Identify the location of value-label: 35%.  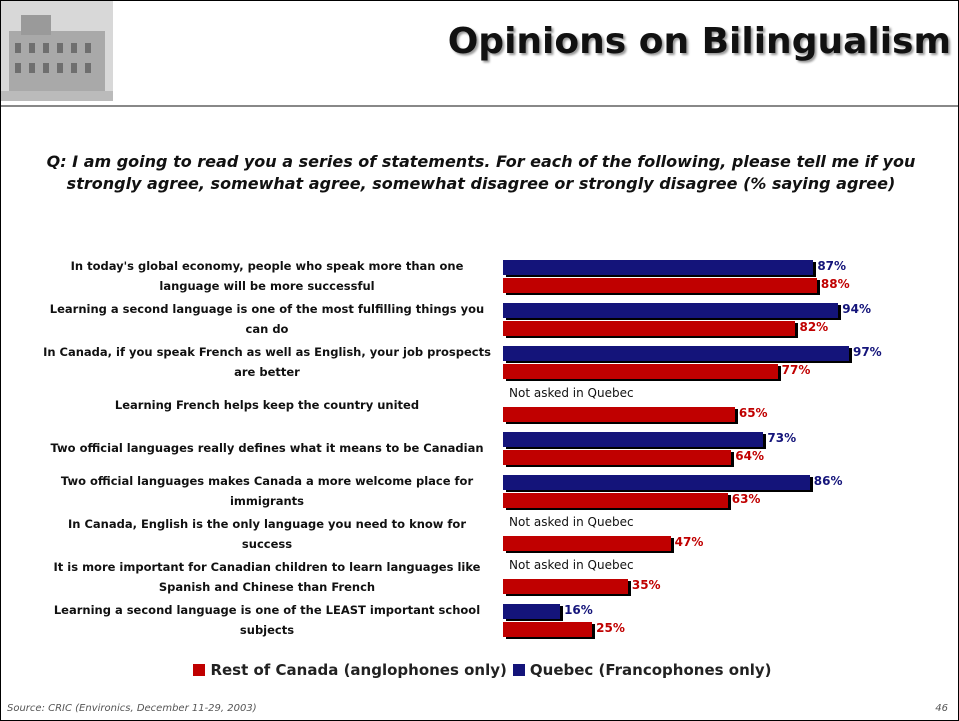
(646, 585).